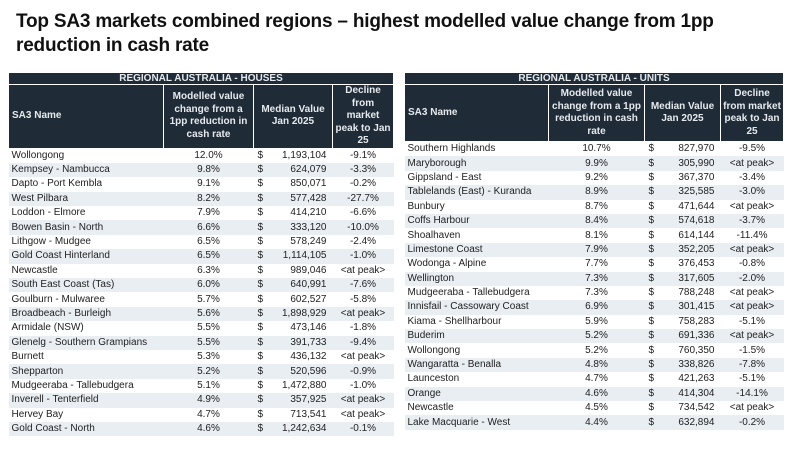 The image size is (800, 453). What do you see at coordinates (363, 299) in the screenshot?
I see `decline-cell: -5.8%` at bounding box center [363, 299].